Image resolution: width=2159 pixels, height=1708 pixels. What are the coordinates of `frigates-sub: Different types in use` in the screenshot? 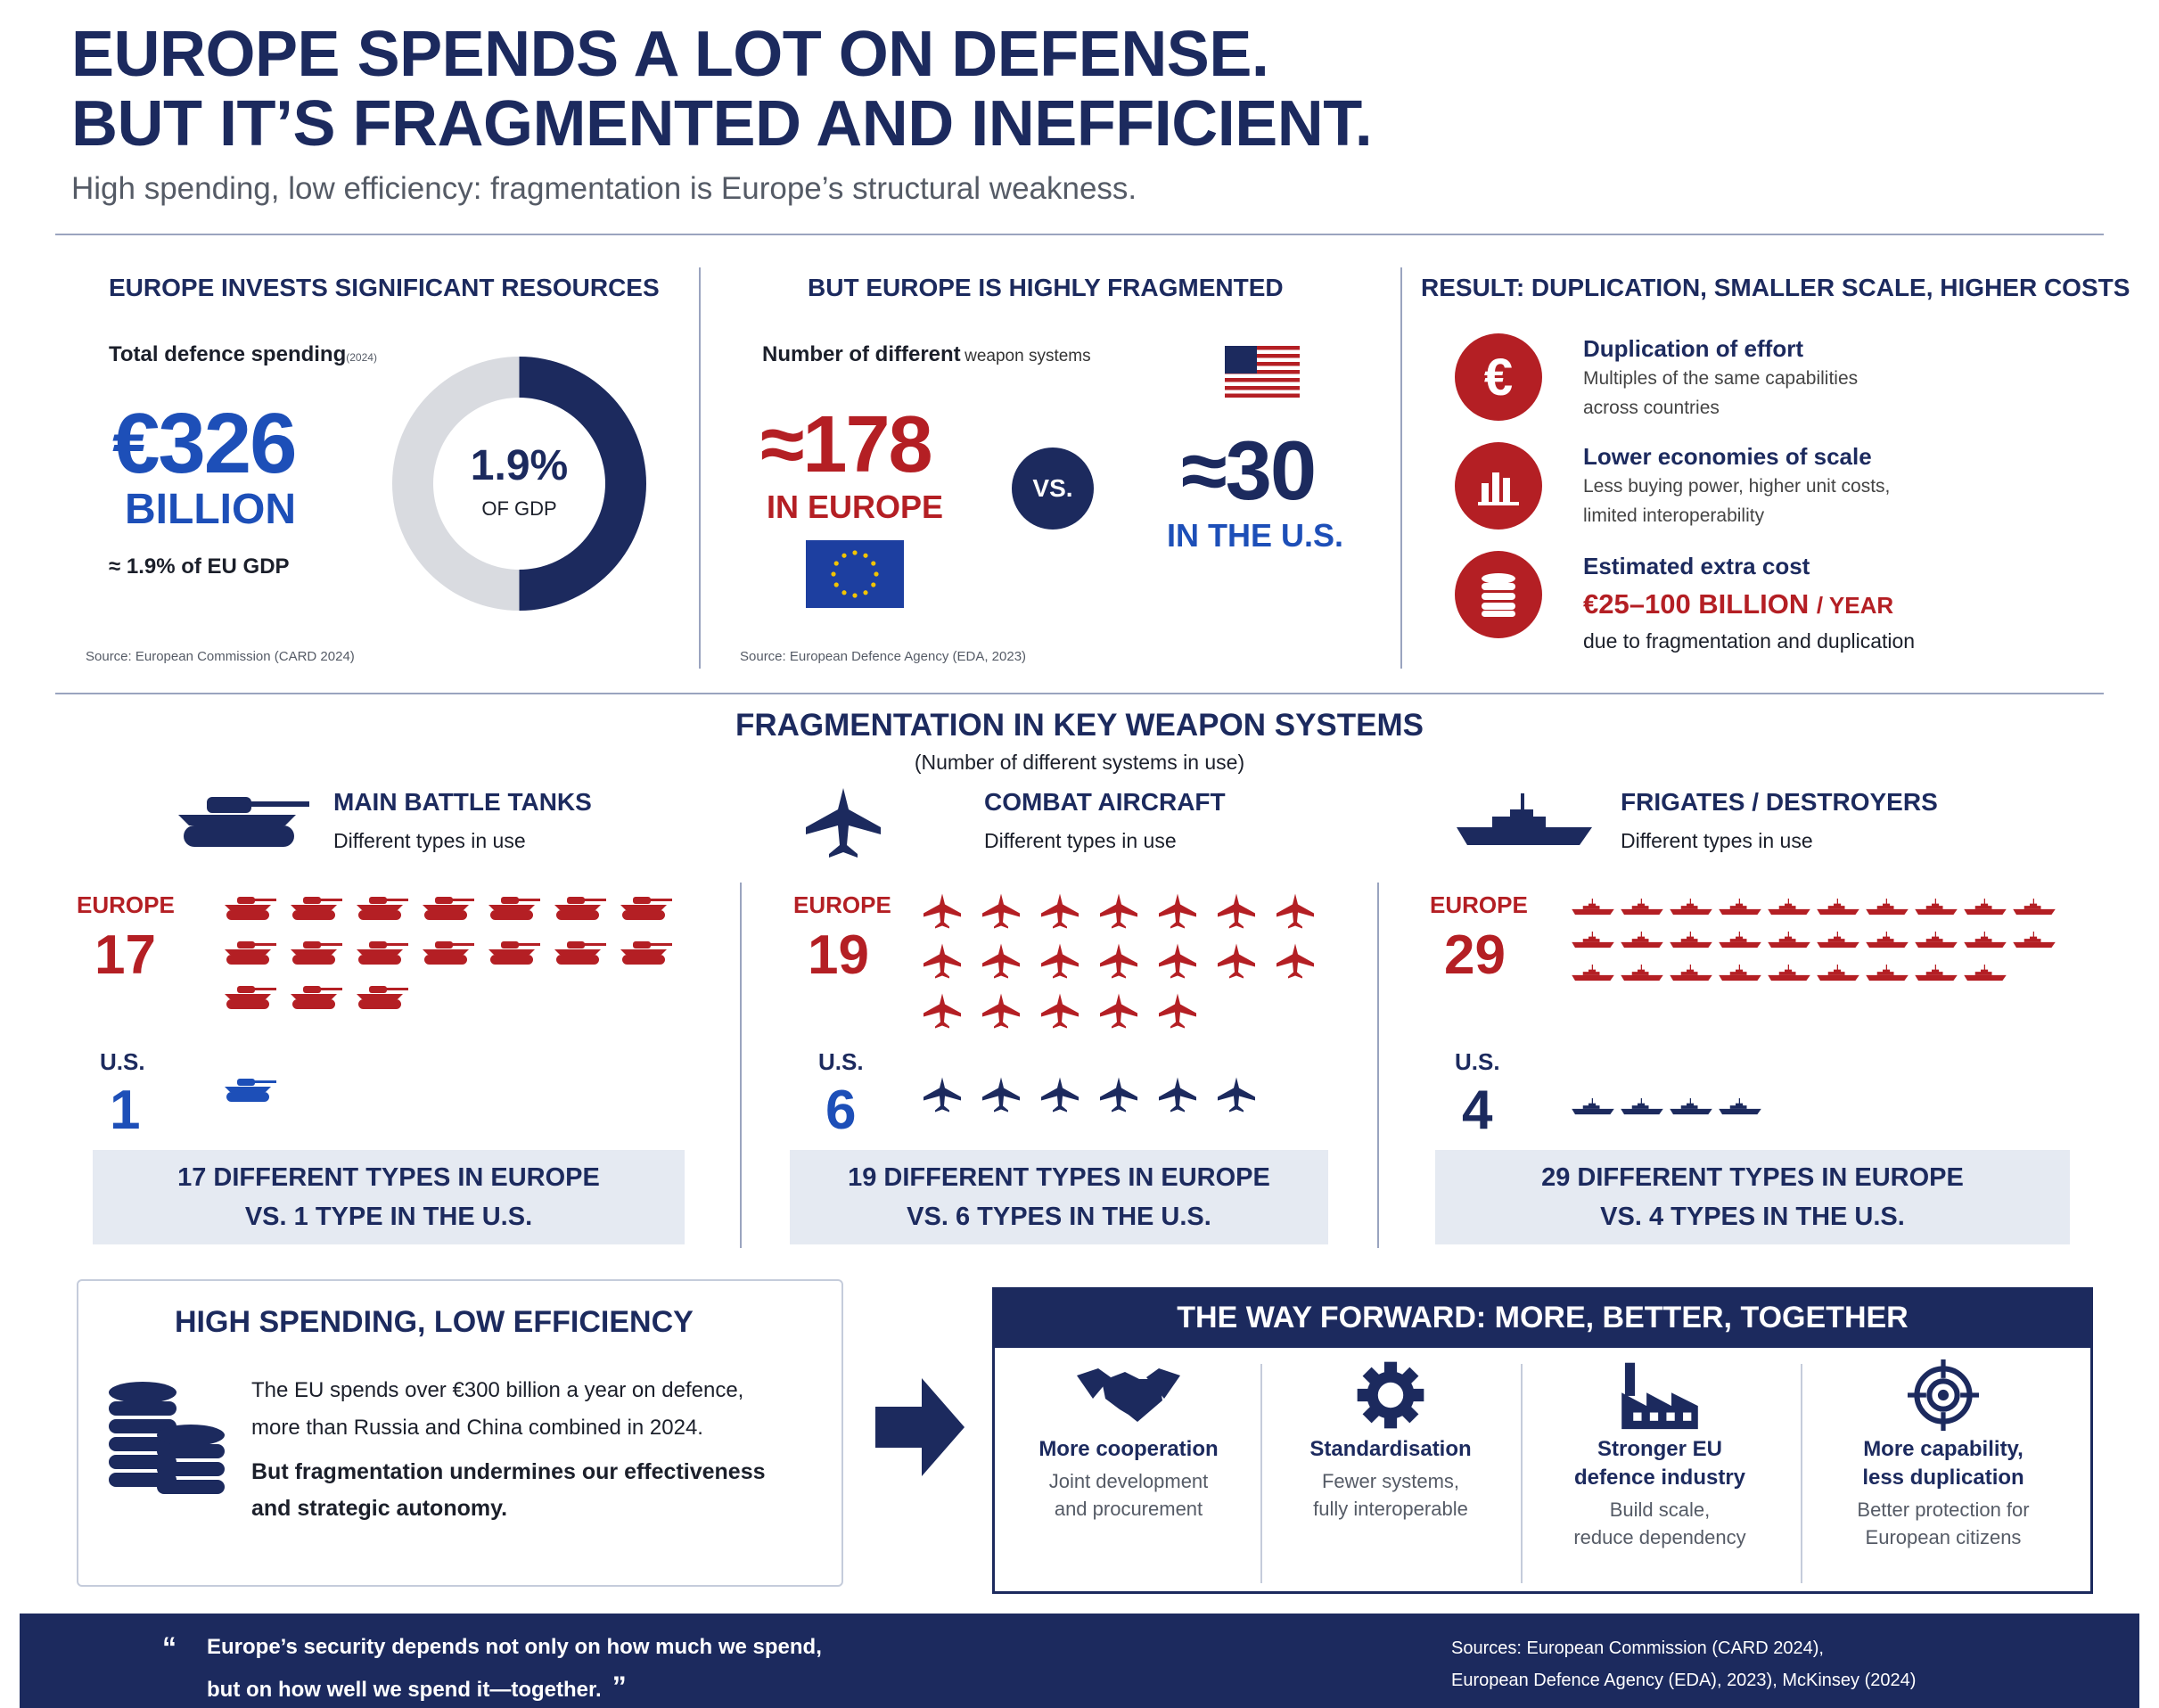 It's located at (1717, 840).